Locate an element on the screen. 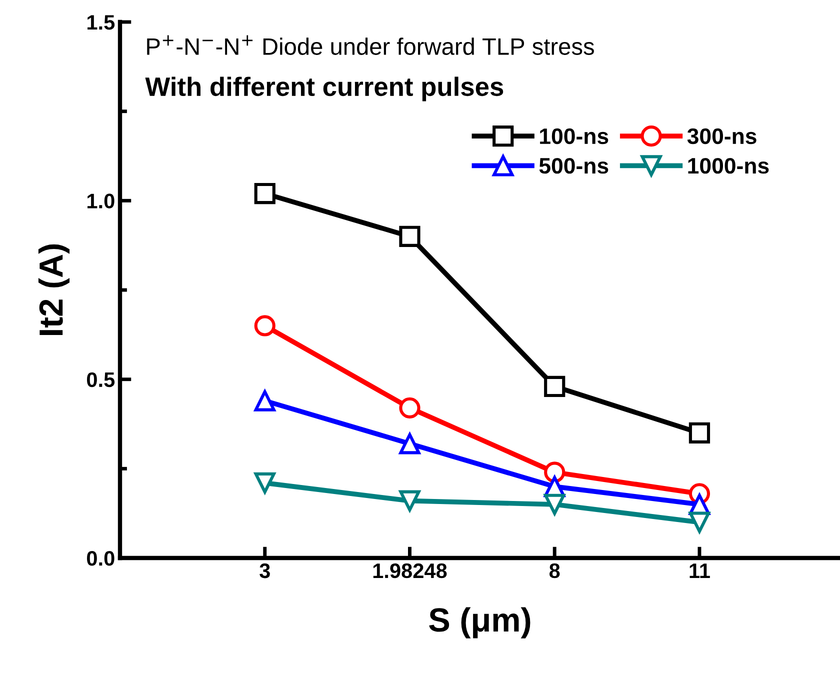 This screenshot has width=840, height=673. annotation: With different current pulses is located at coordinates (324, 89).